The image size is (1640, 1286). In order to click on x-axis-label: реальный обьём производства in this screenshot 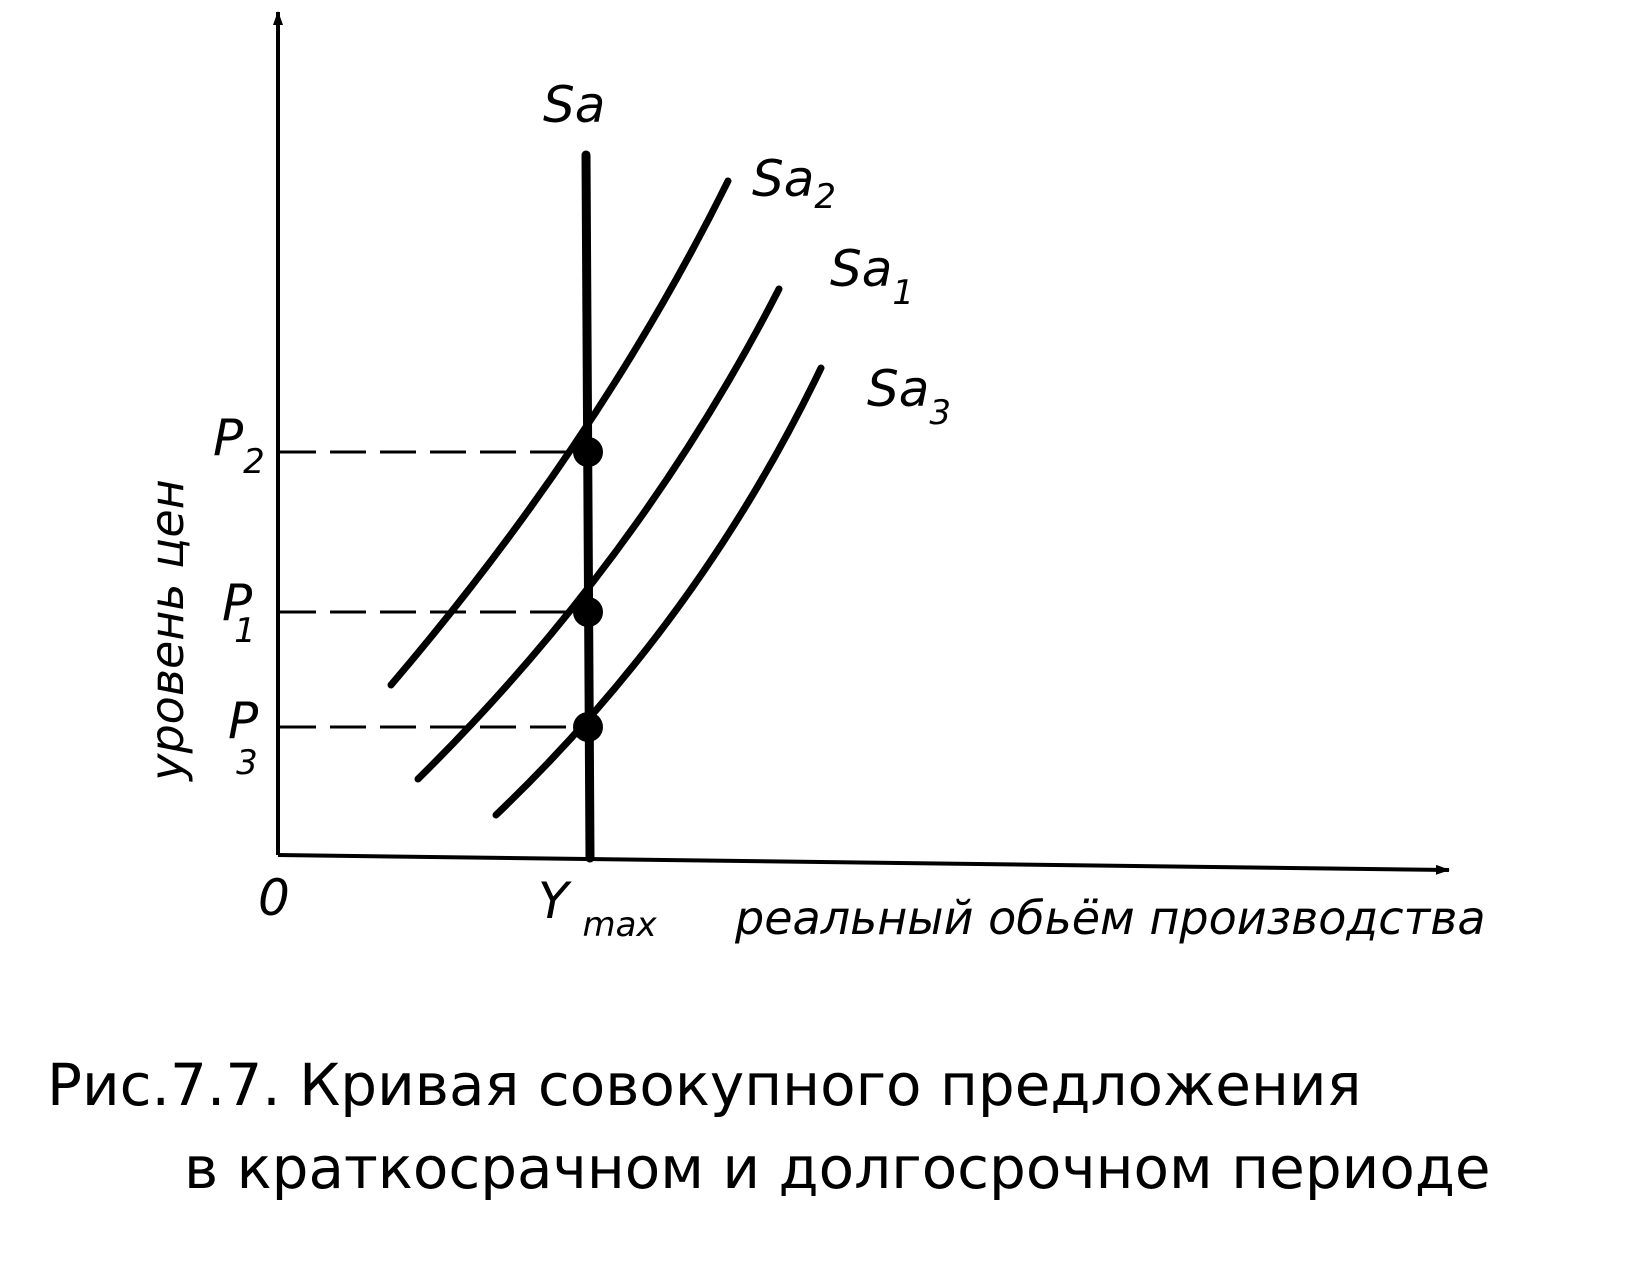, I will do `click(1110, 918)`.